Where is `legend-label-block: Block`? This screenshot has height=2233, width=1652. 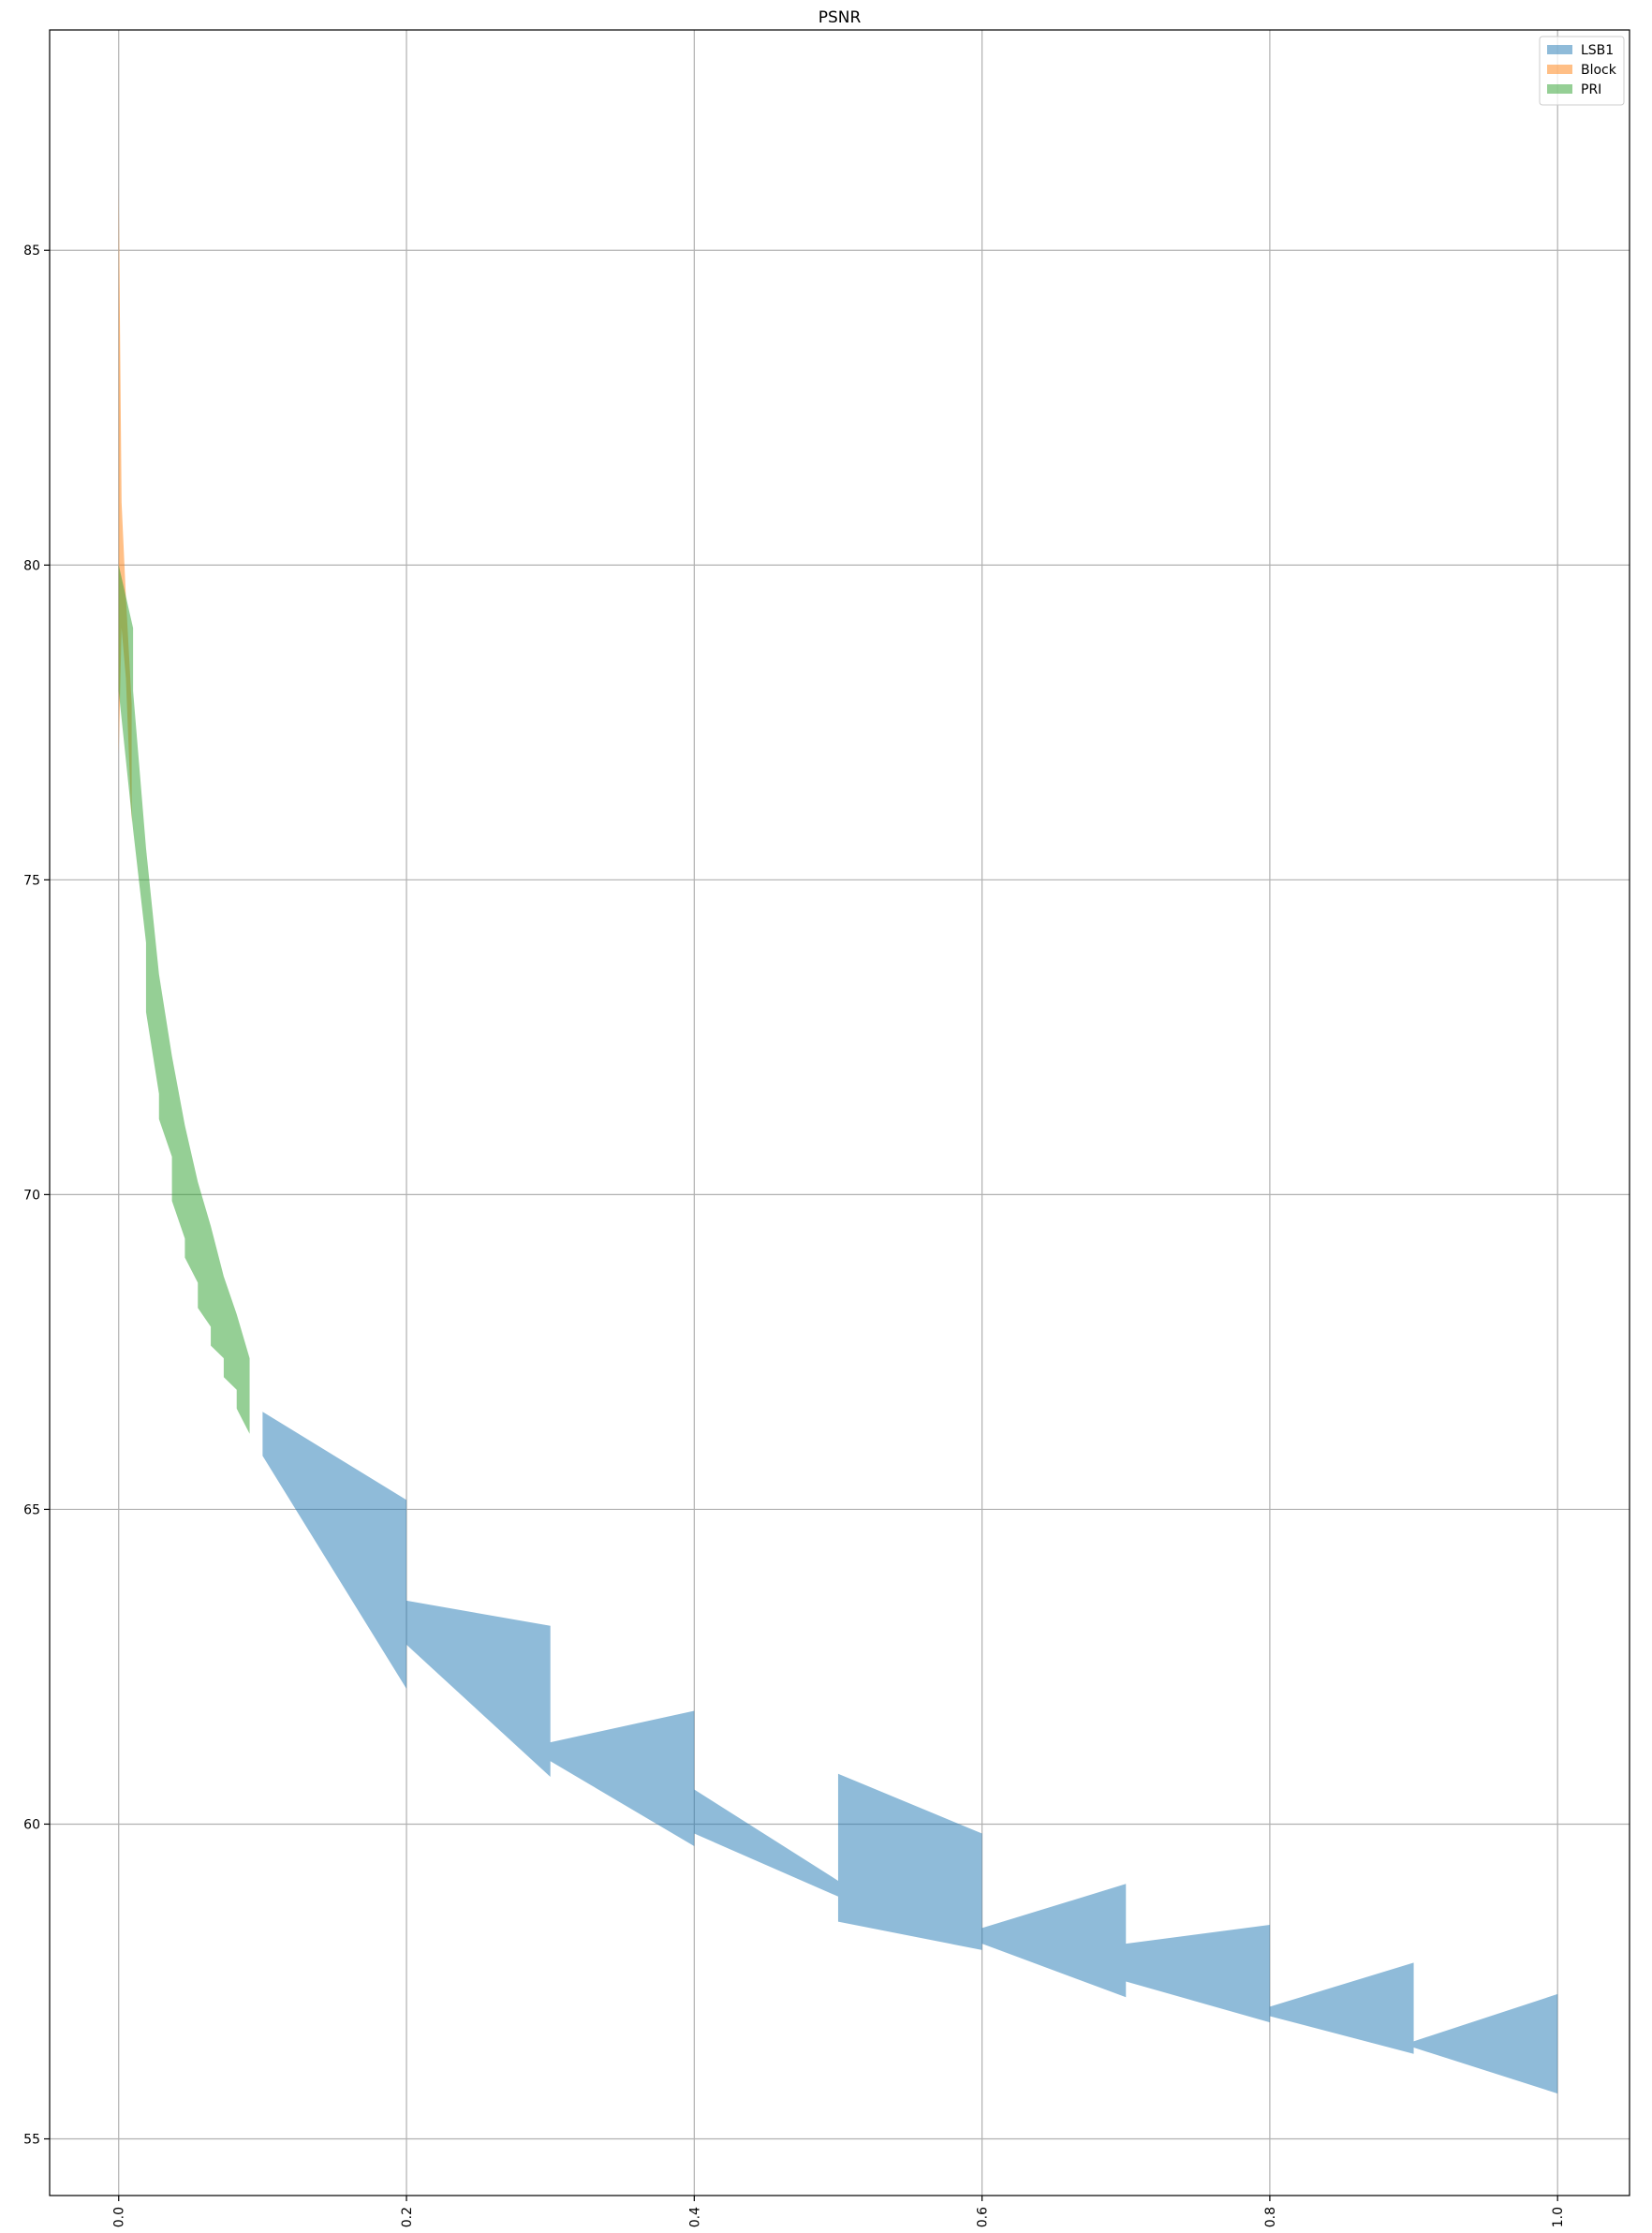
legend-label-block: Block is located at coordinates (1599, 70).